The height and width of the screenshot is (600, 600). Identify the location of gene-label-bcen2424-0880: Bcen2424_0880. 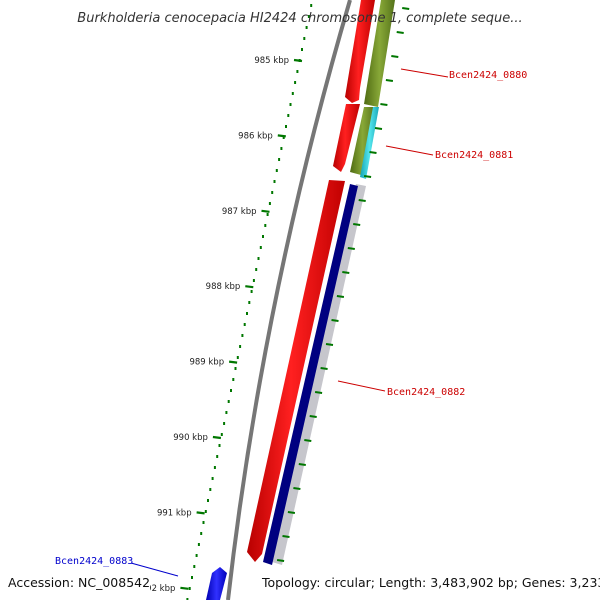
(488, 75).